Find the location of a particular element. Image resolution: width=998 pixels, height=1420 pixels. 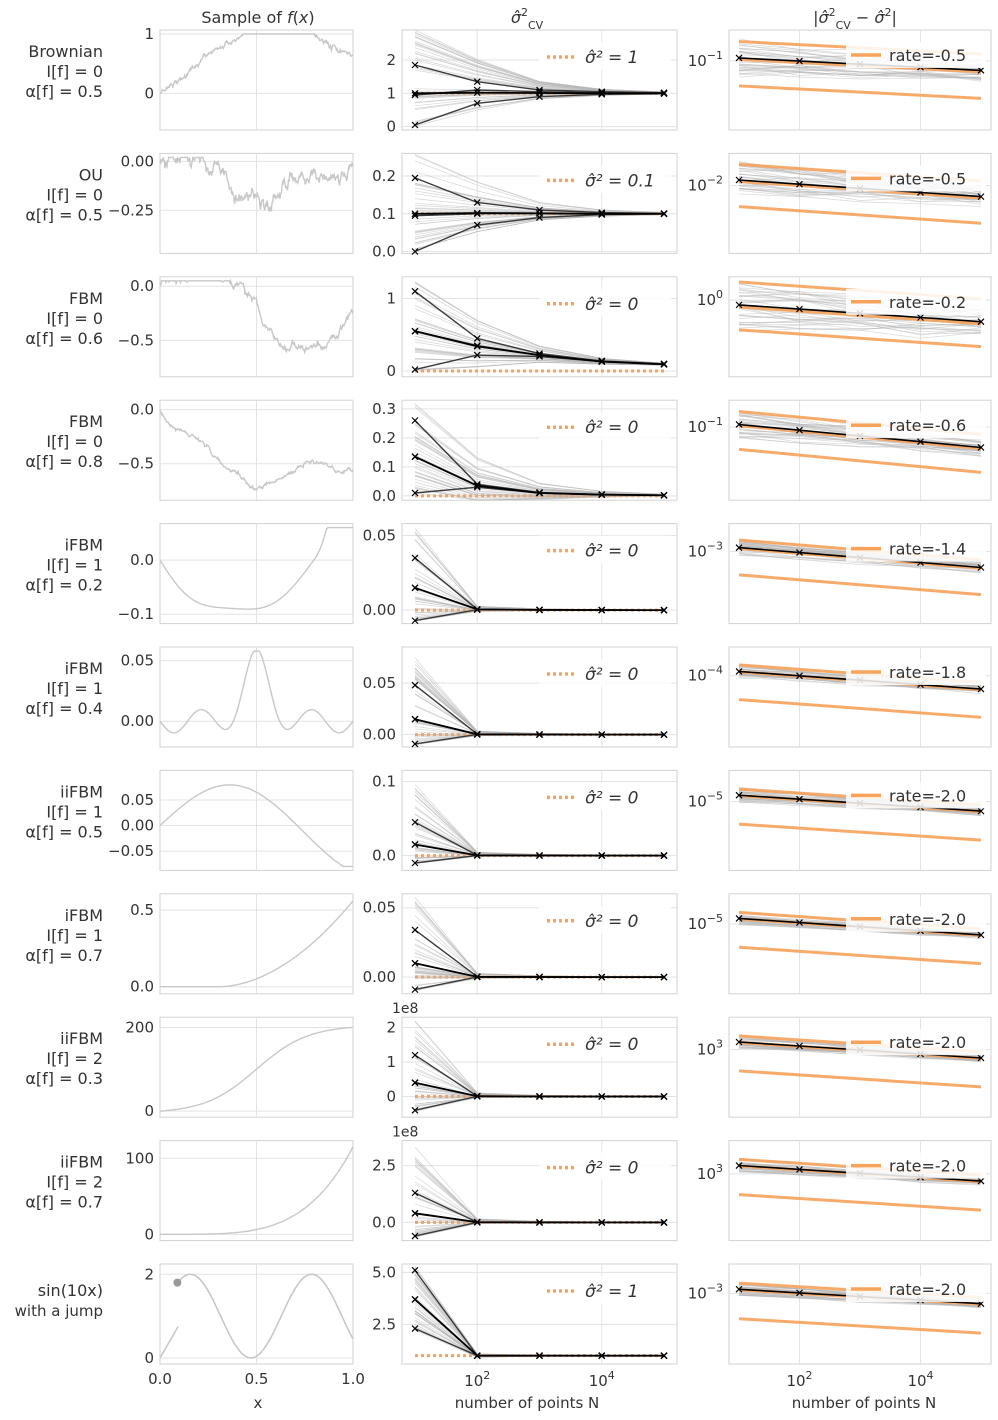

legend: rate=-0.5 is located at coordinates (916, 55).